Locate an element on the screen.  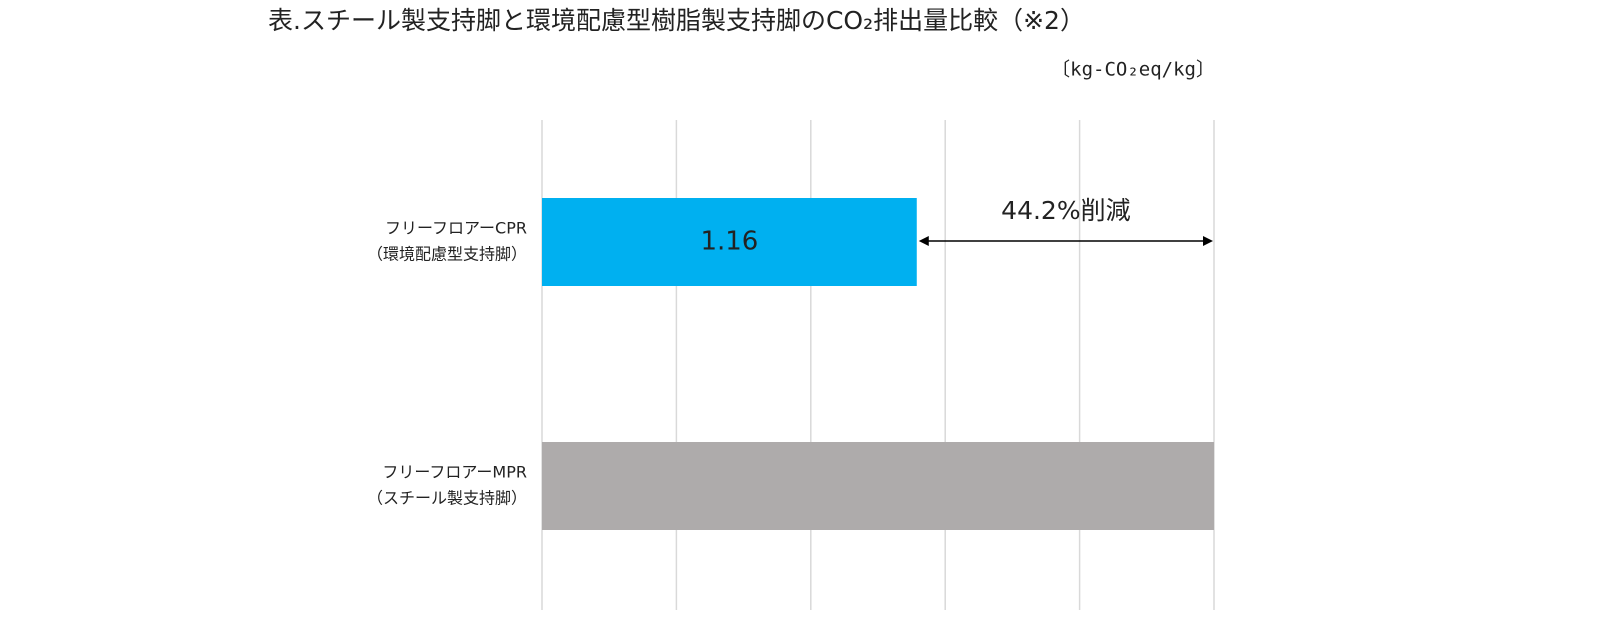
value-label: 1.16 is located at coordinates (729, 242).